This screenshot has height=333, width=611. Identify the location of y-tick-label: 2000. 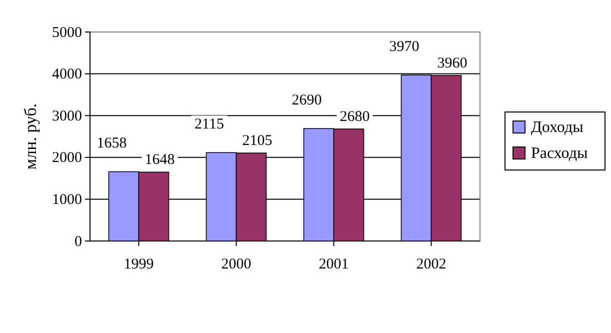
(67, 158).